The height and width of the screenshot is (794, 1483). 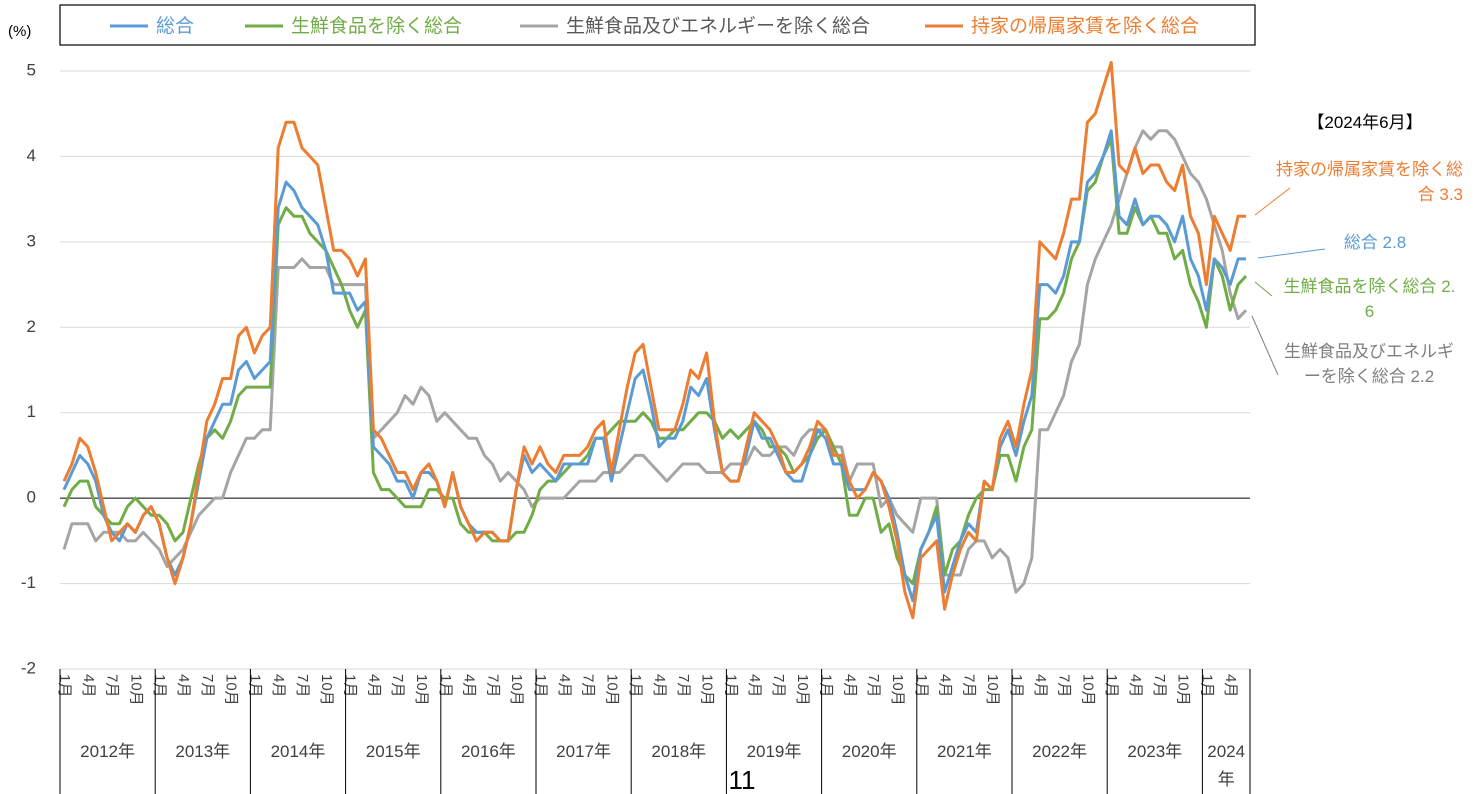 What do you see at coordinates (679, 751) in the screenshot?
I see `year-label: 2018年` at bounding box center [679, 751].